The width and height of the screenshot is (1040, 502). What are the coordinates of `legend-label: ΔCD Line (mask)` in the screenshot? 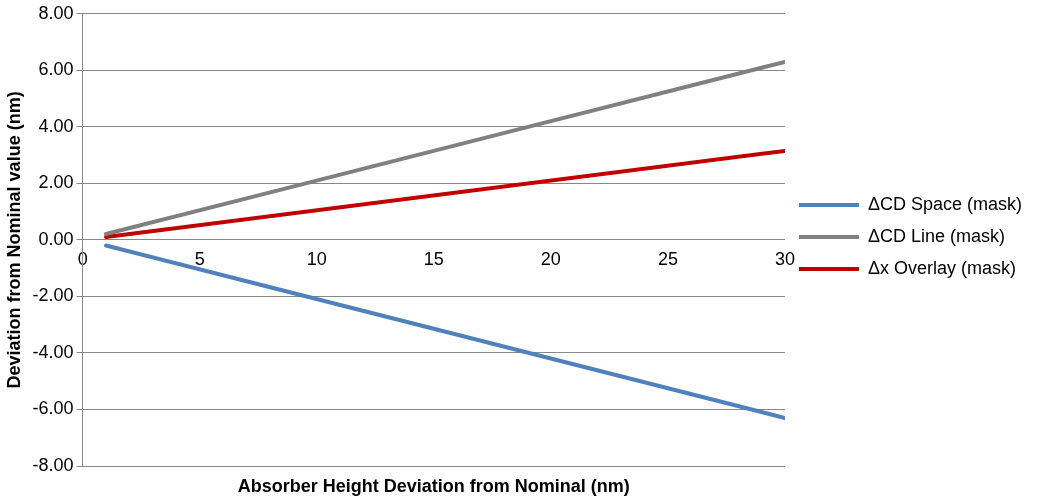 It's located at (936, 235).